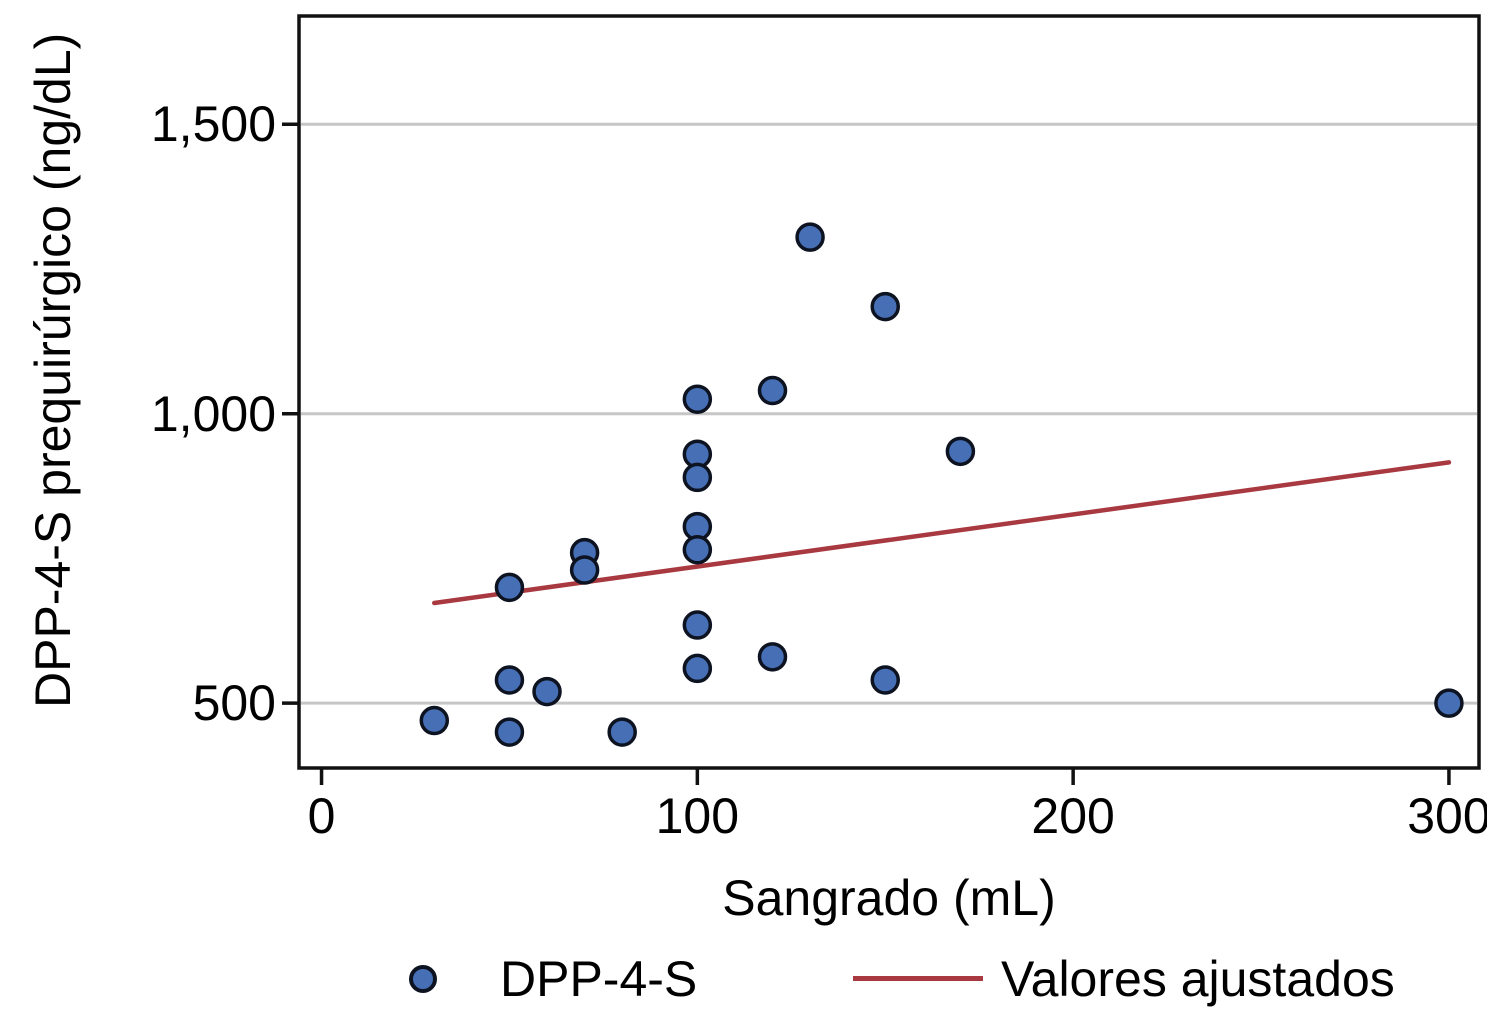  Describe the element at coordinates (1447, 816) in the screenshot. I see `x-tick-label-300: 300` at that location.